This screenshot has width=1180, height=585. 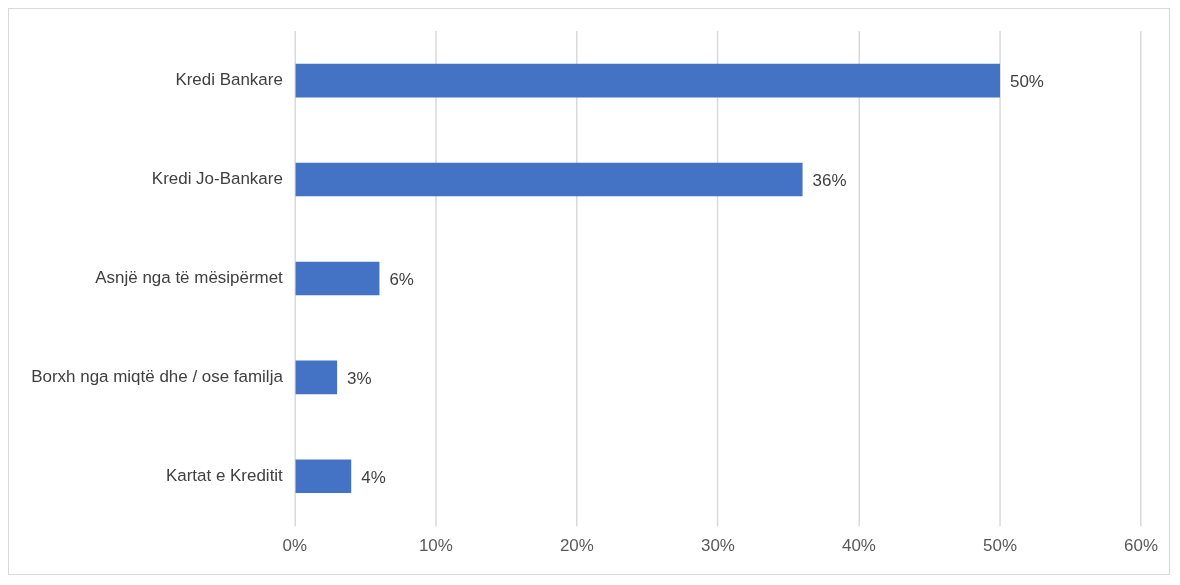 I want to click on y-tick-label: Borxh nga miqtë dhe / ose familja, so click(x=157, y=377).